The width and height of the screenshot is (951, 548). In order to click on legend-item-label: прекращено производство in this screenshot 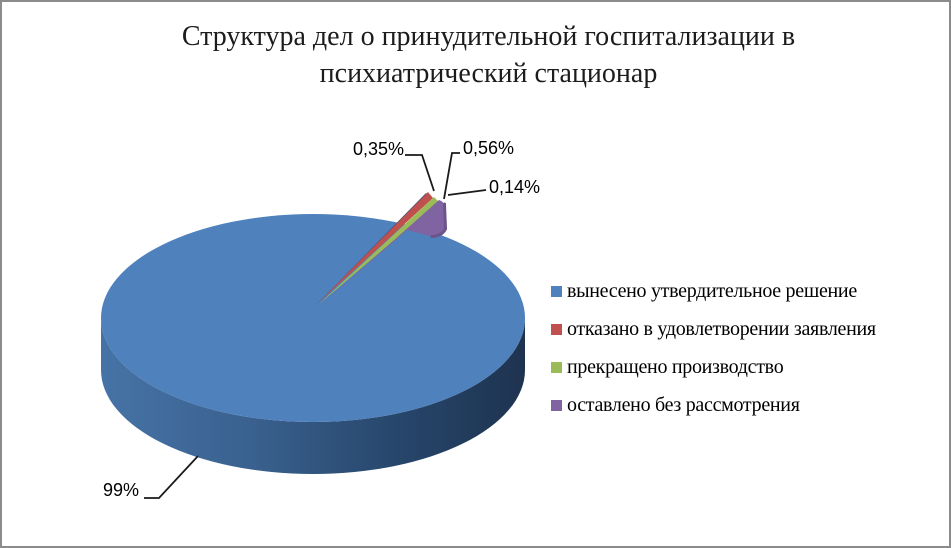, I will do `click(675, 366)`.